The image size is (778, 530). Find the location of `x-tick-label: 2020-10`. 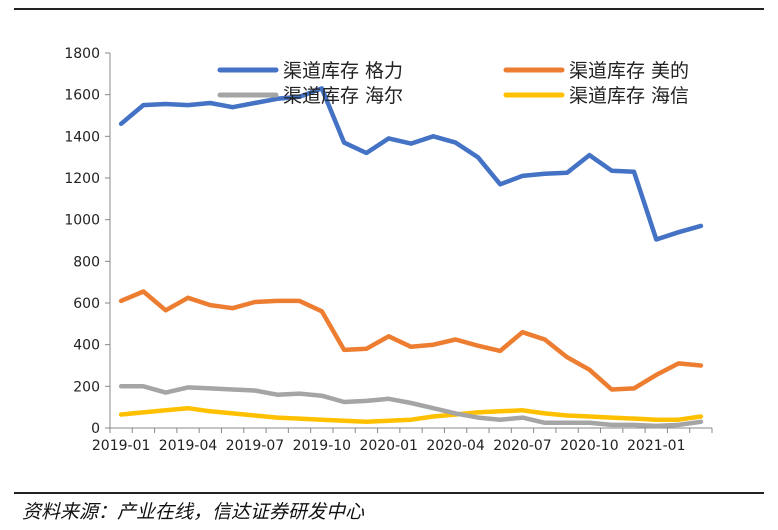

x-tick-label: 2020-10 is located at coordinates (589, 446).